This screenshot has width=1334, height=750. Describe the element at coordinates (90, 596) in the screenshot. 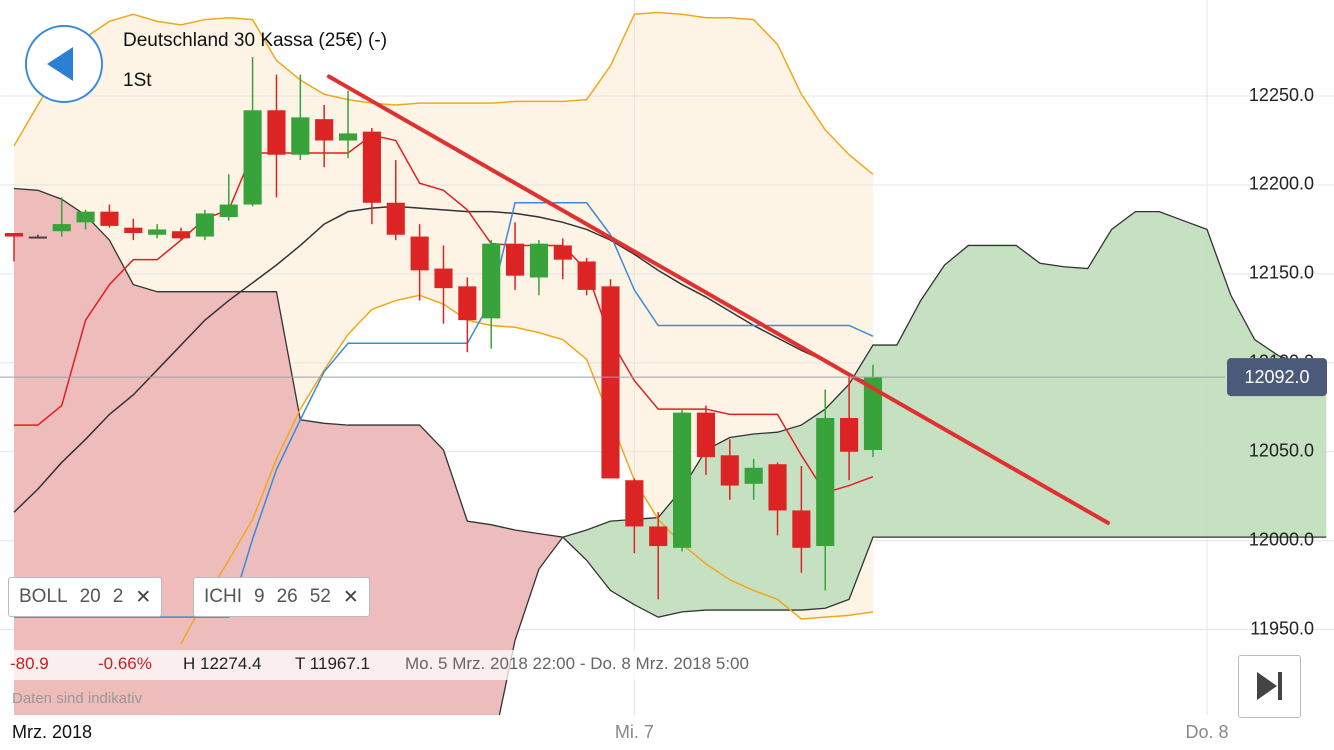

I see `indicator-param: 20` at that location.